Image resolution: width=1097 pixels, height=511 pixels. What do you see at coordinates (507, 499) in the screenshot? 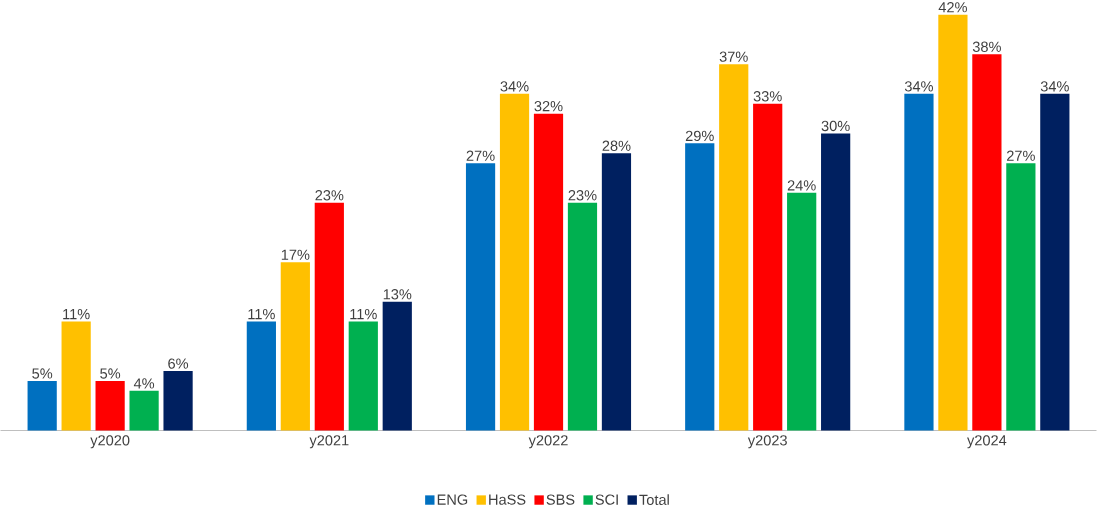
I see `legend-label: HaSS` at bounding box center [507, 499].